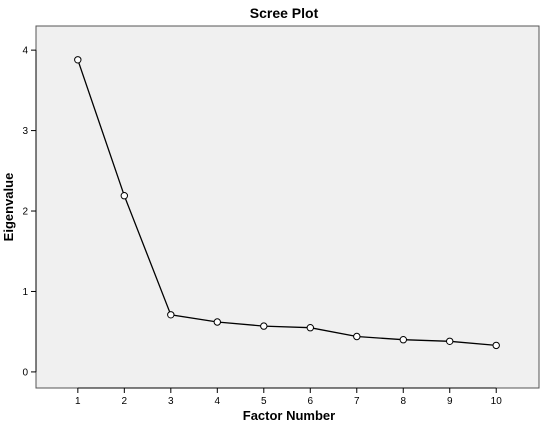  I want to click on y-tick-label: 1, so click(25, 292).